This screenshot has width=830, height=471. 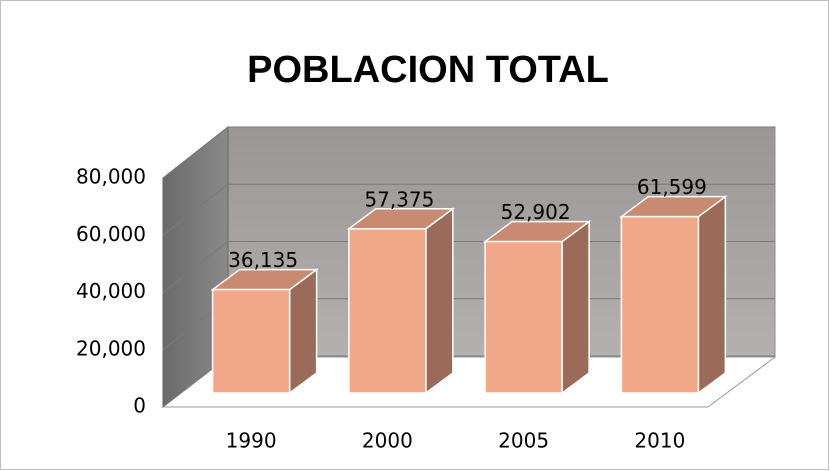 What do you see at coordinates (111, 234) in the screenshot?
I see `y-tick-label: 60,000` at bounding box center [111, 234].